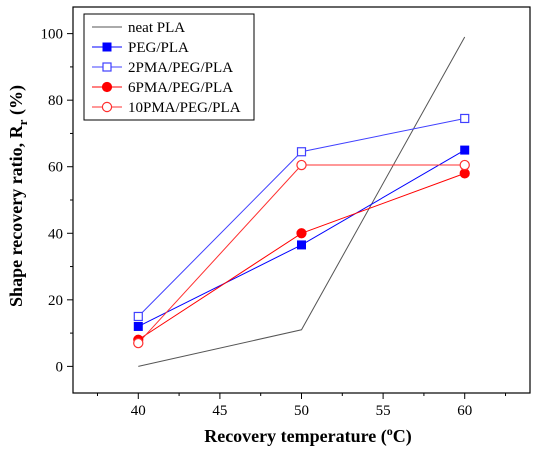 The width and height of the screenshot is (550, 451). Describe the element at coordinates (55, 168) in the screenshot. I see `y-tick-label-60: 60` at that location.